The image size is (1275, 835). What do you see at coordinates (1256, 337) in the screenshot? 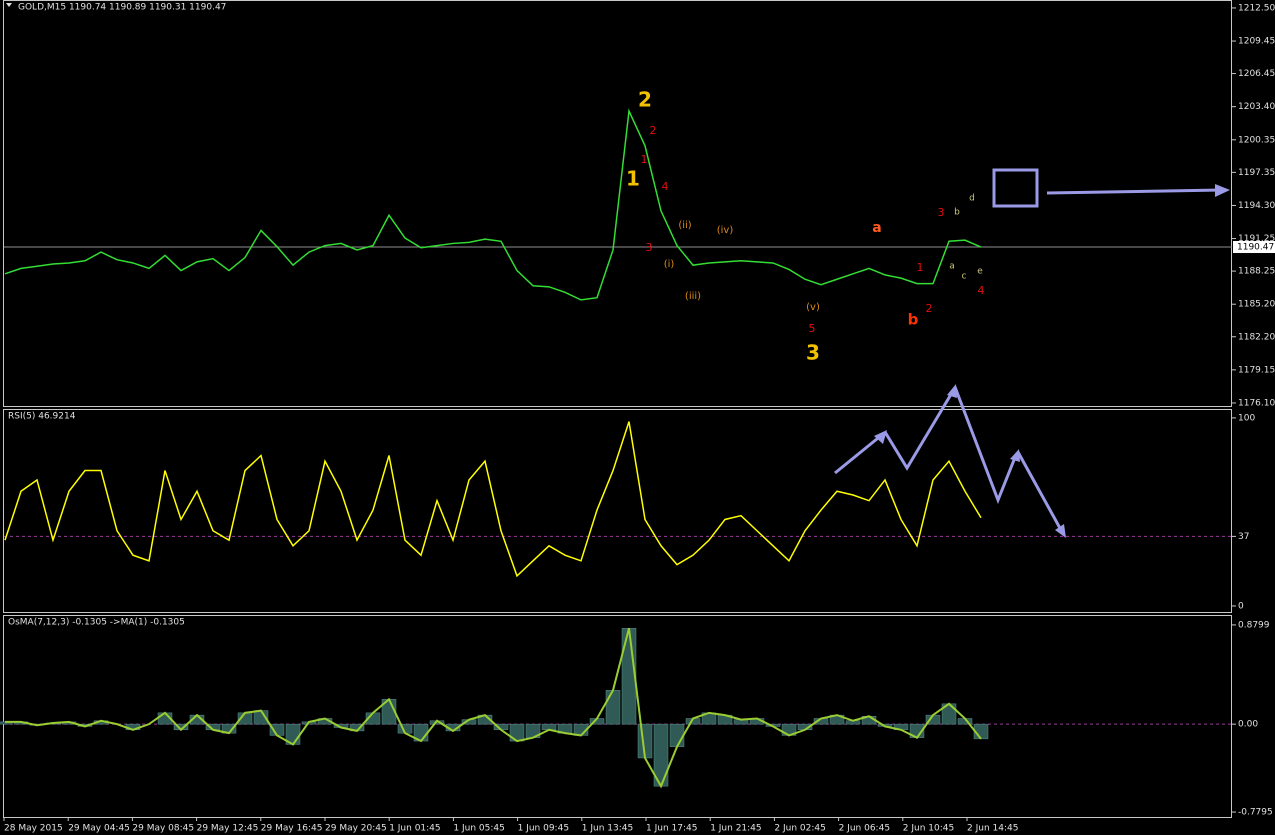
I see `y-tick-label: 1182.20` at bounding box center [1256, 337].